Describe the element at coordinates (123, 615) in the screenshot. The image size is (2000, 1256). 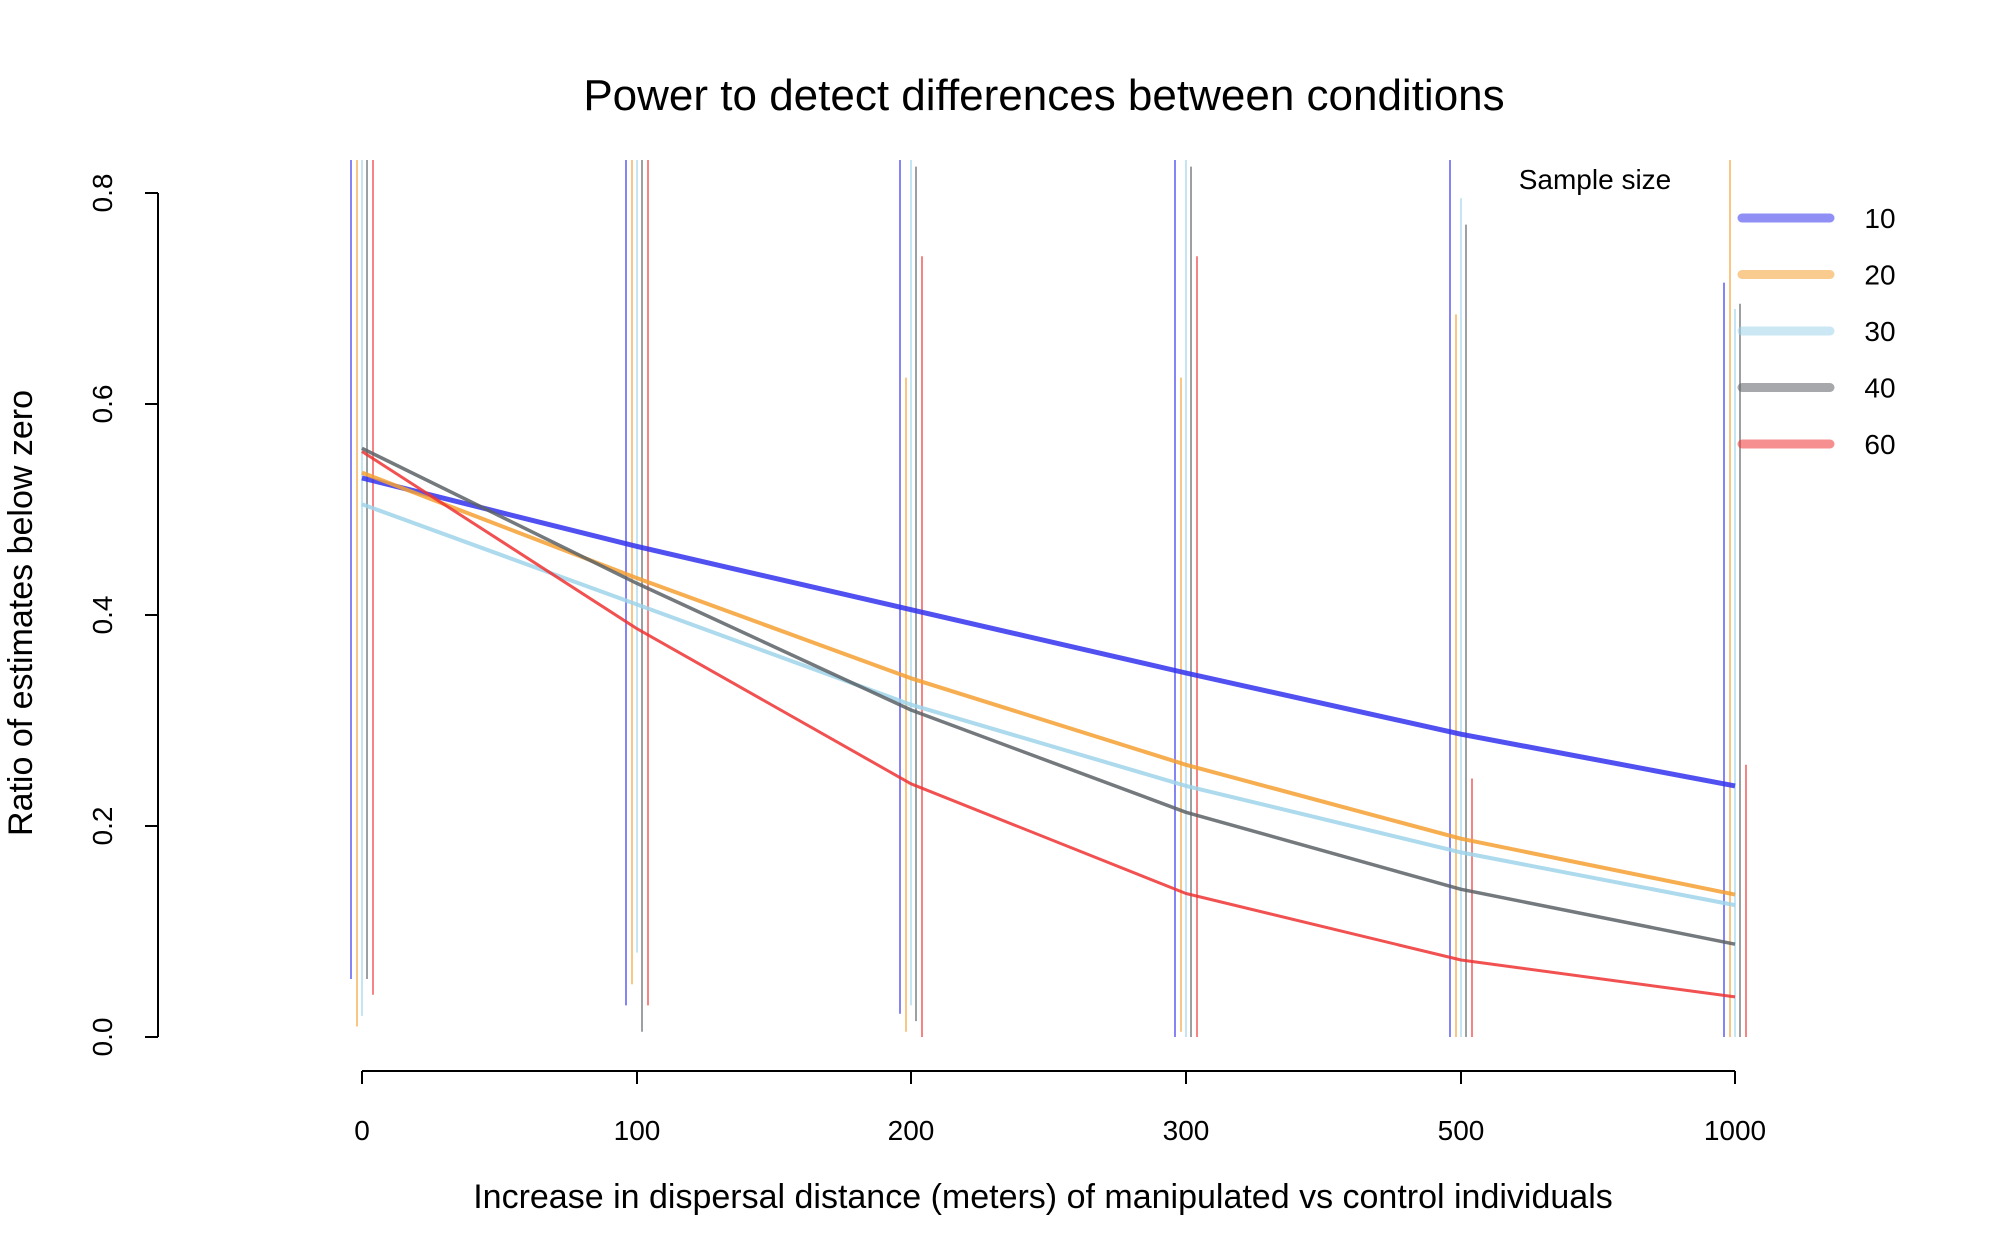
I see `y-axis: 0.0 0.2 0.4 0.6 0.8` at that location.